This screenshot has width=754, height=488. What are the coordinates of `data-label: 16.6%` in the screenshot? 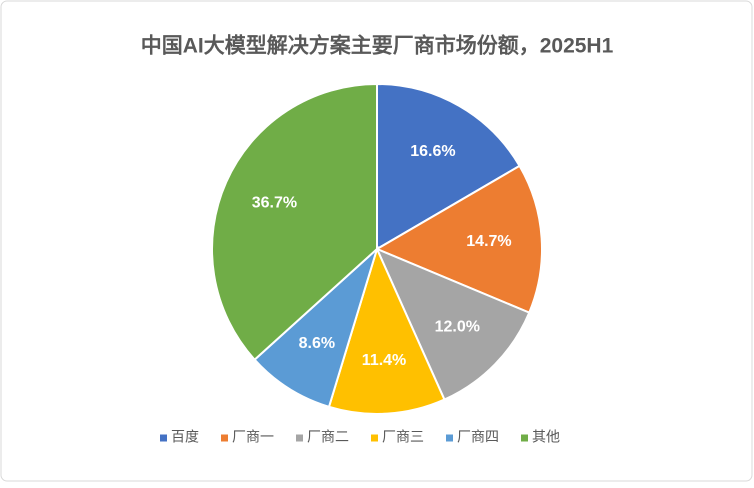 It's located at (432, 151).